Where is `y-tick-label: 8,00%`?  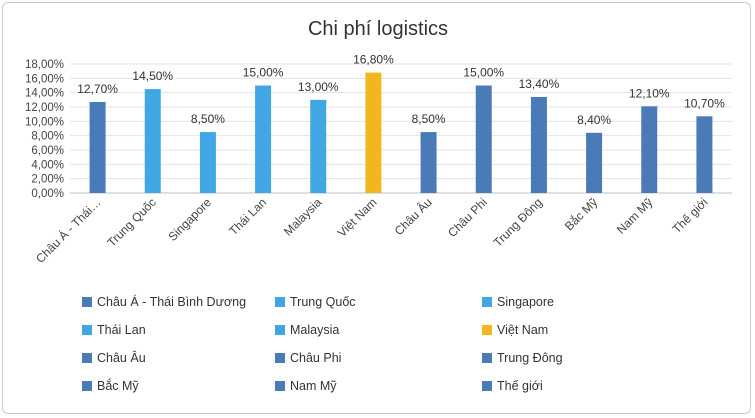 y-tick-label: 8,00% is located at coordinates (47, 137).